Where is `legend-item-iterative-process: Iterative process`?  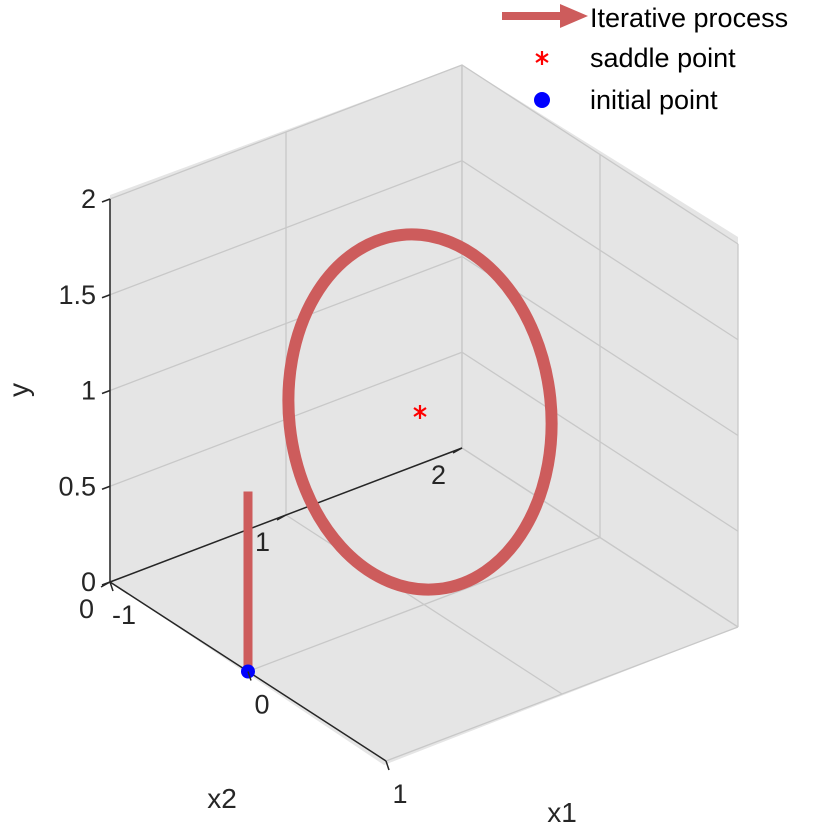
legend-item-iterative-process: Iterative process is located at coordinates (660, 20).